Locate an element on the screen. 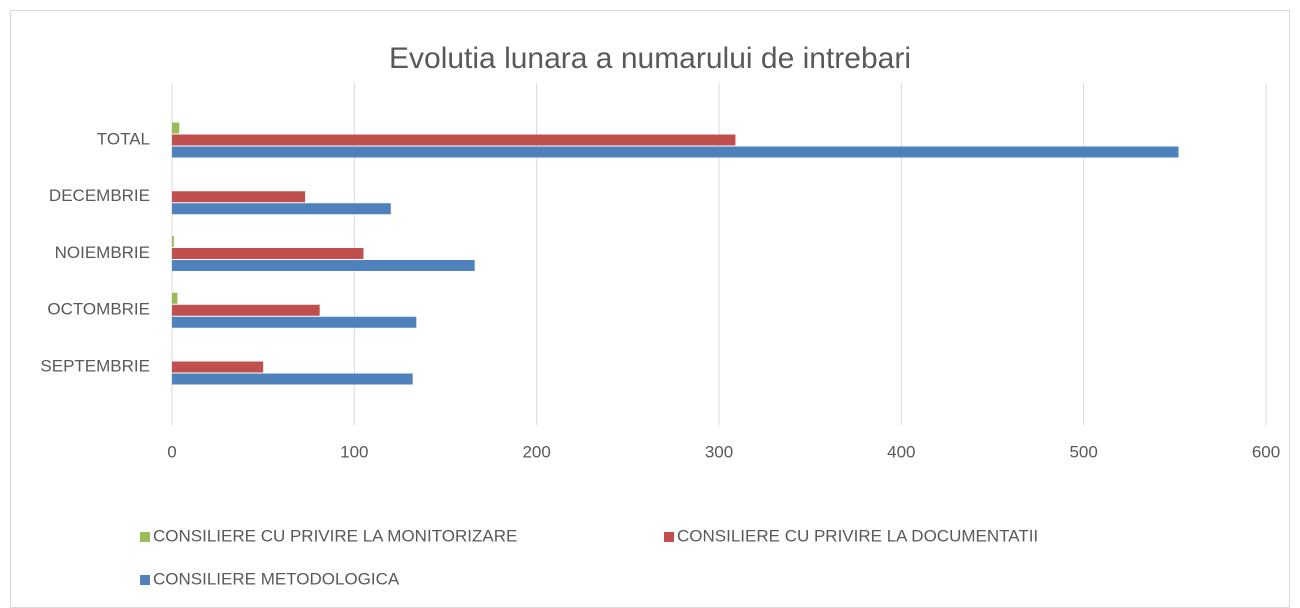 This screenshot has height=608, width=1300. chart-title: Evolutia lunara a numarului de intrebari is located at coordinates (650, 58).